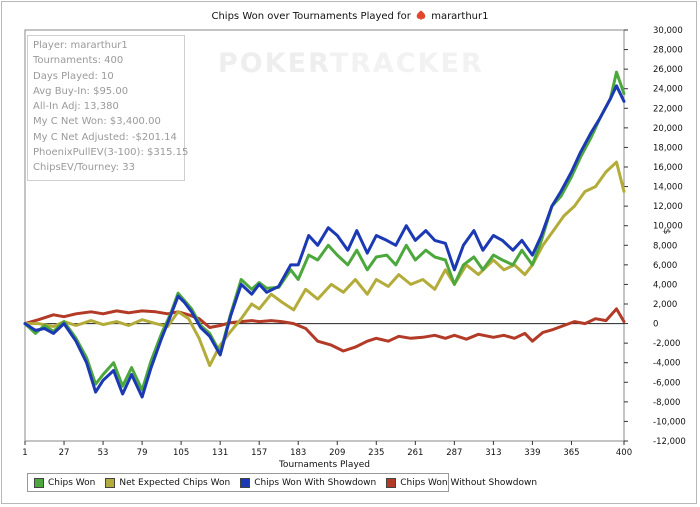 This screenshot has width=700, height=507. What do you see at coordinates (111, 153) in the screenshot?
I see `stat-line: PhoenixPullEV(3-100): $315.15` at bounding box center [111, 153].